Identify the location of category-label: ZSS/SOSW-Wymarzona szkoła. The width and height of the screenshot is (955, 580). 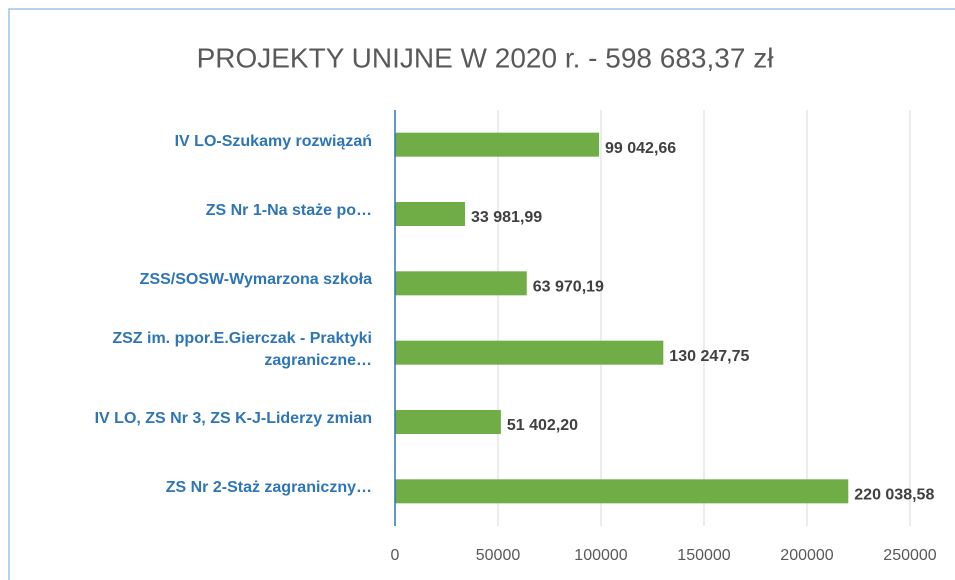
(255, 280).